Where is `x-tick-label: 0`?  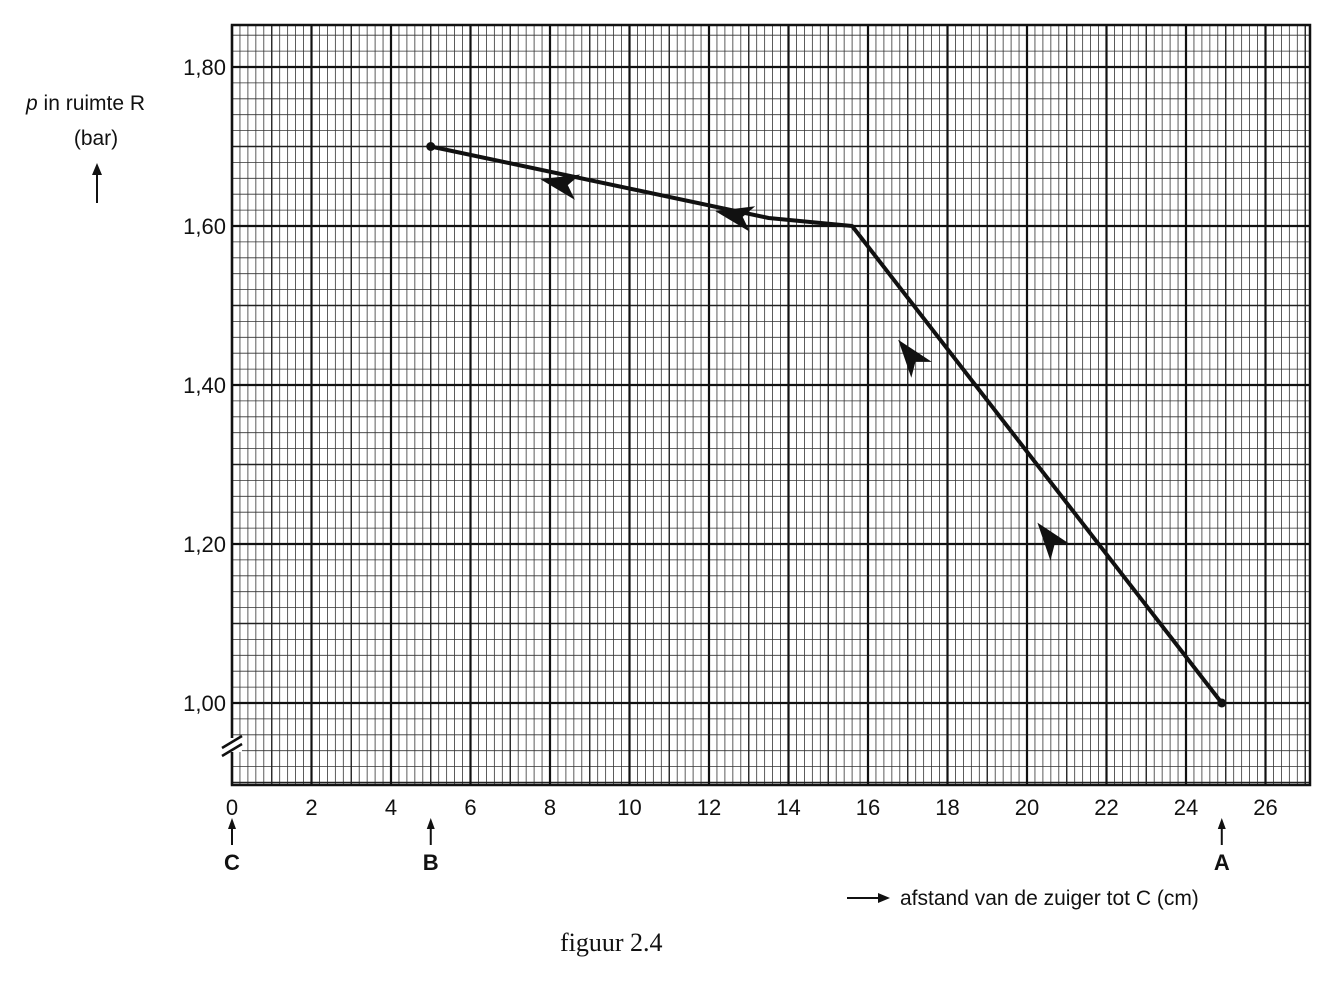
x-tick-label: 0 is located at coordinates (232, 807).